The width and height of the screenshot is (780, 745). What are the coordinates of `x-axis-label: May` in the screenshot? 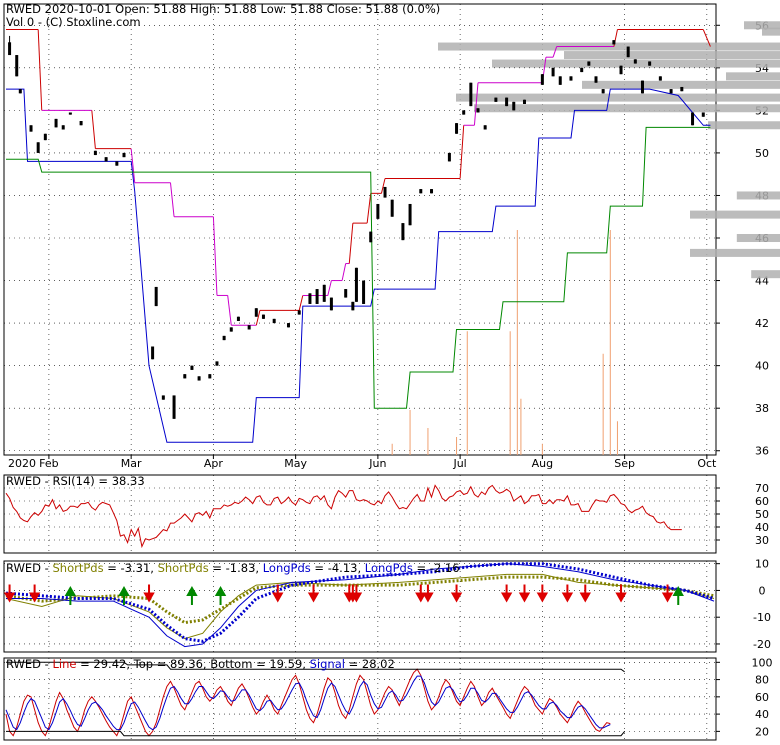 It's located at (295, 463).